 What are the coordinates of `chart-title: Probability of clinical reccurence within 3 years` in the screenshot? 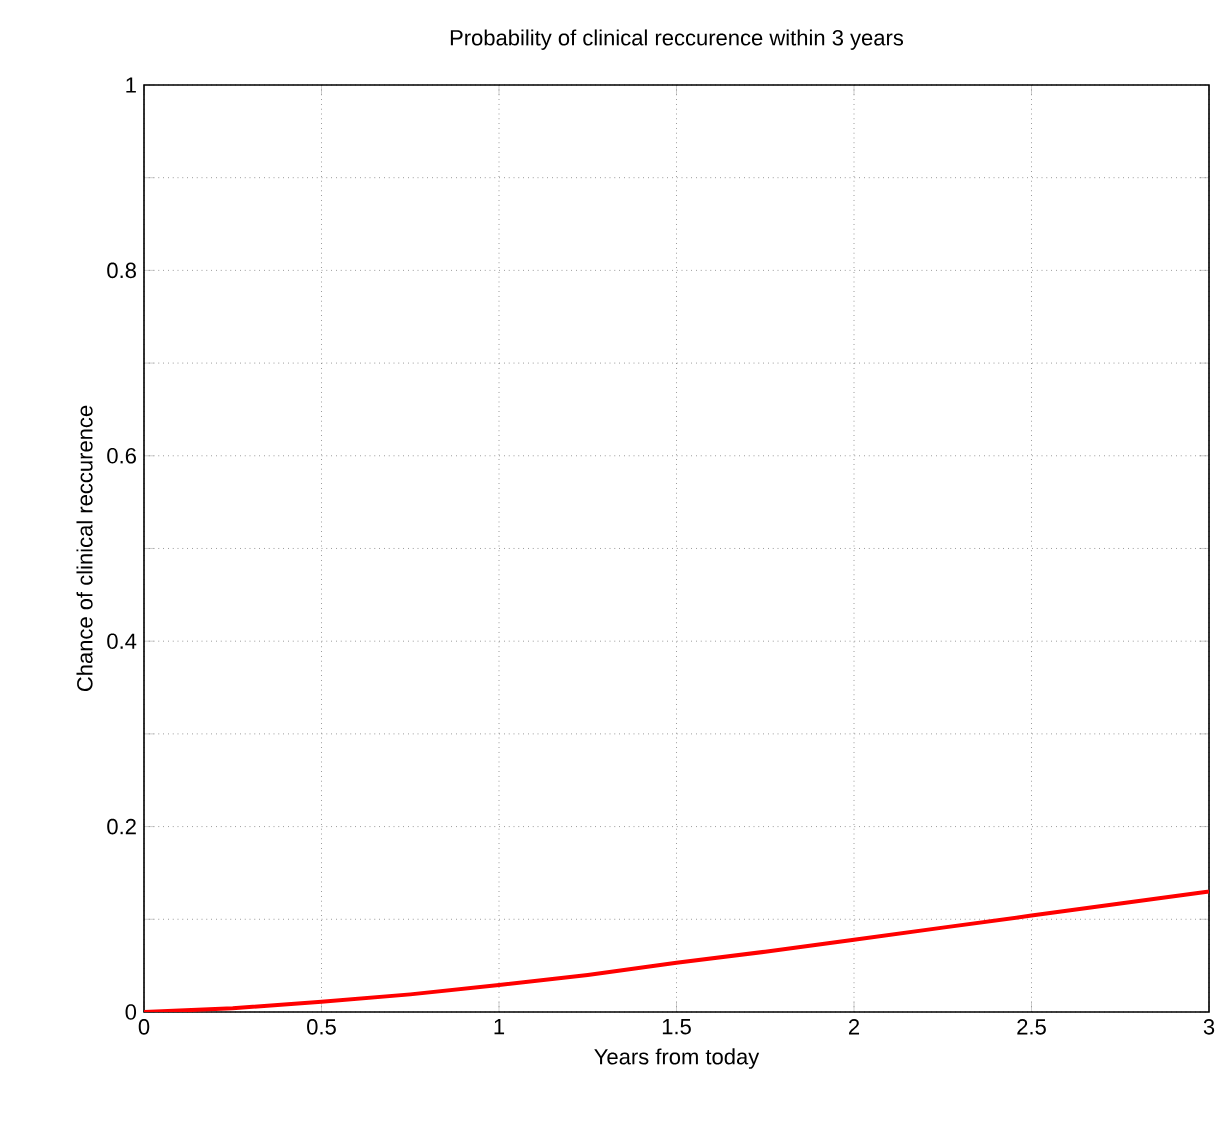 It's located at (677, 39).